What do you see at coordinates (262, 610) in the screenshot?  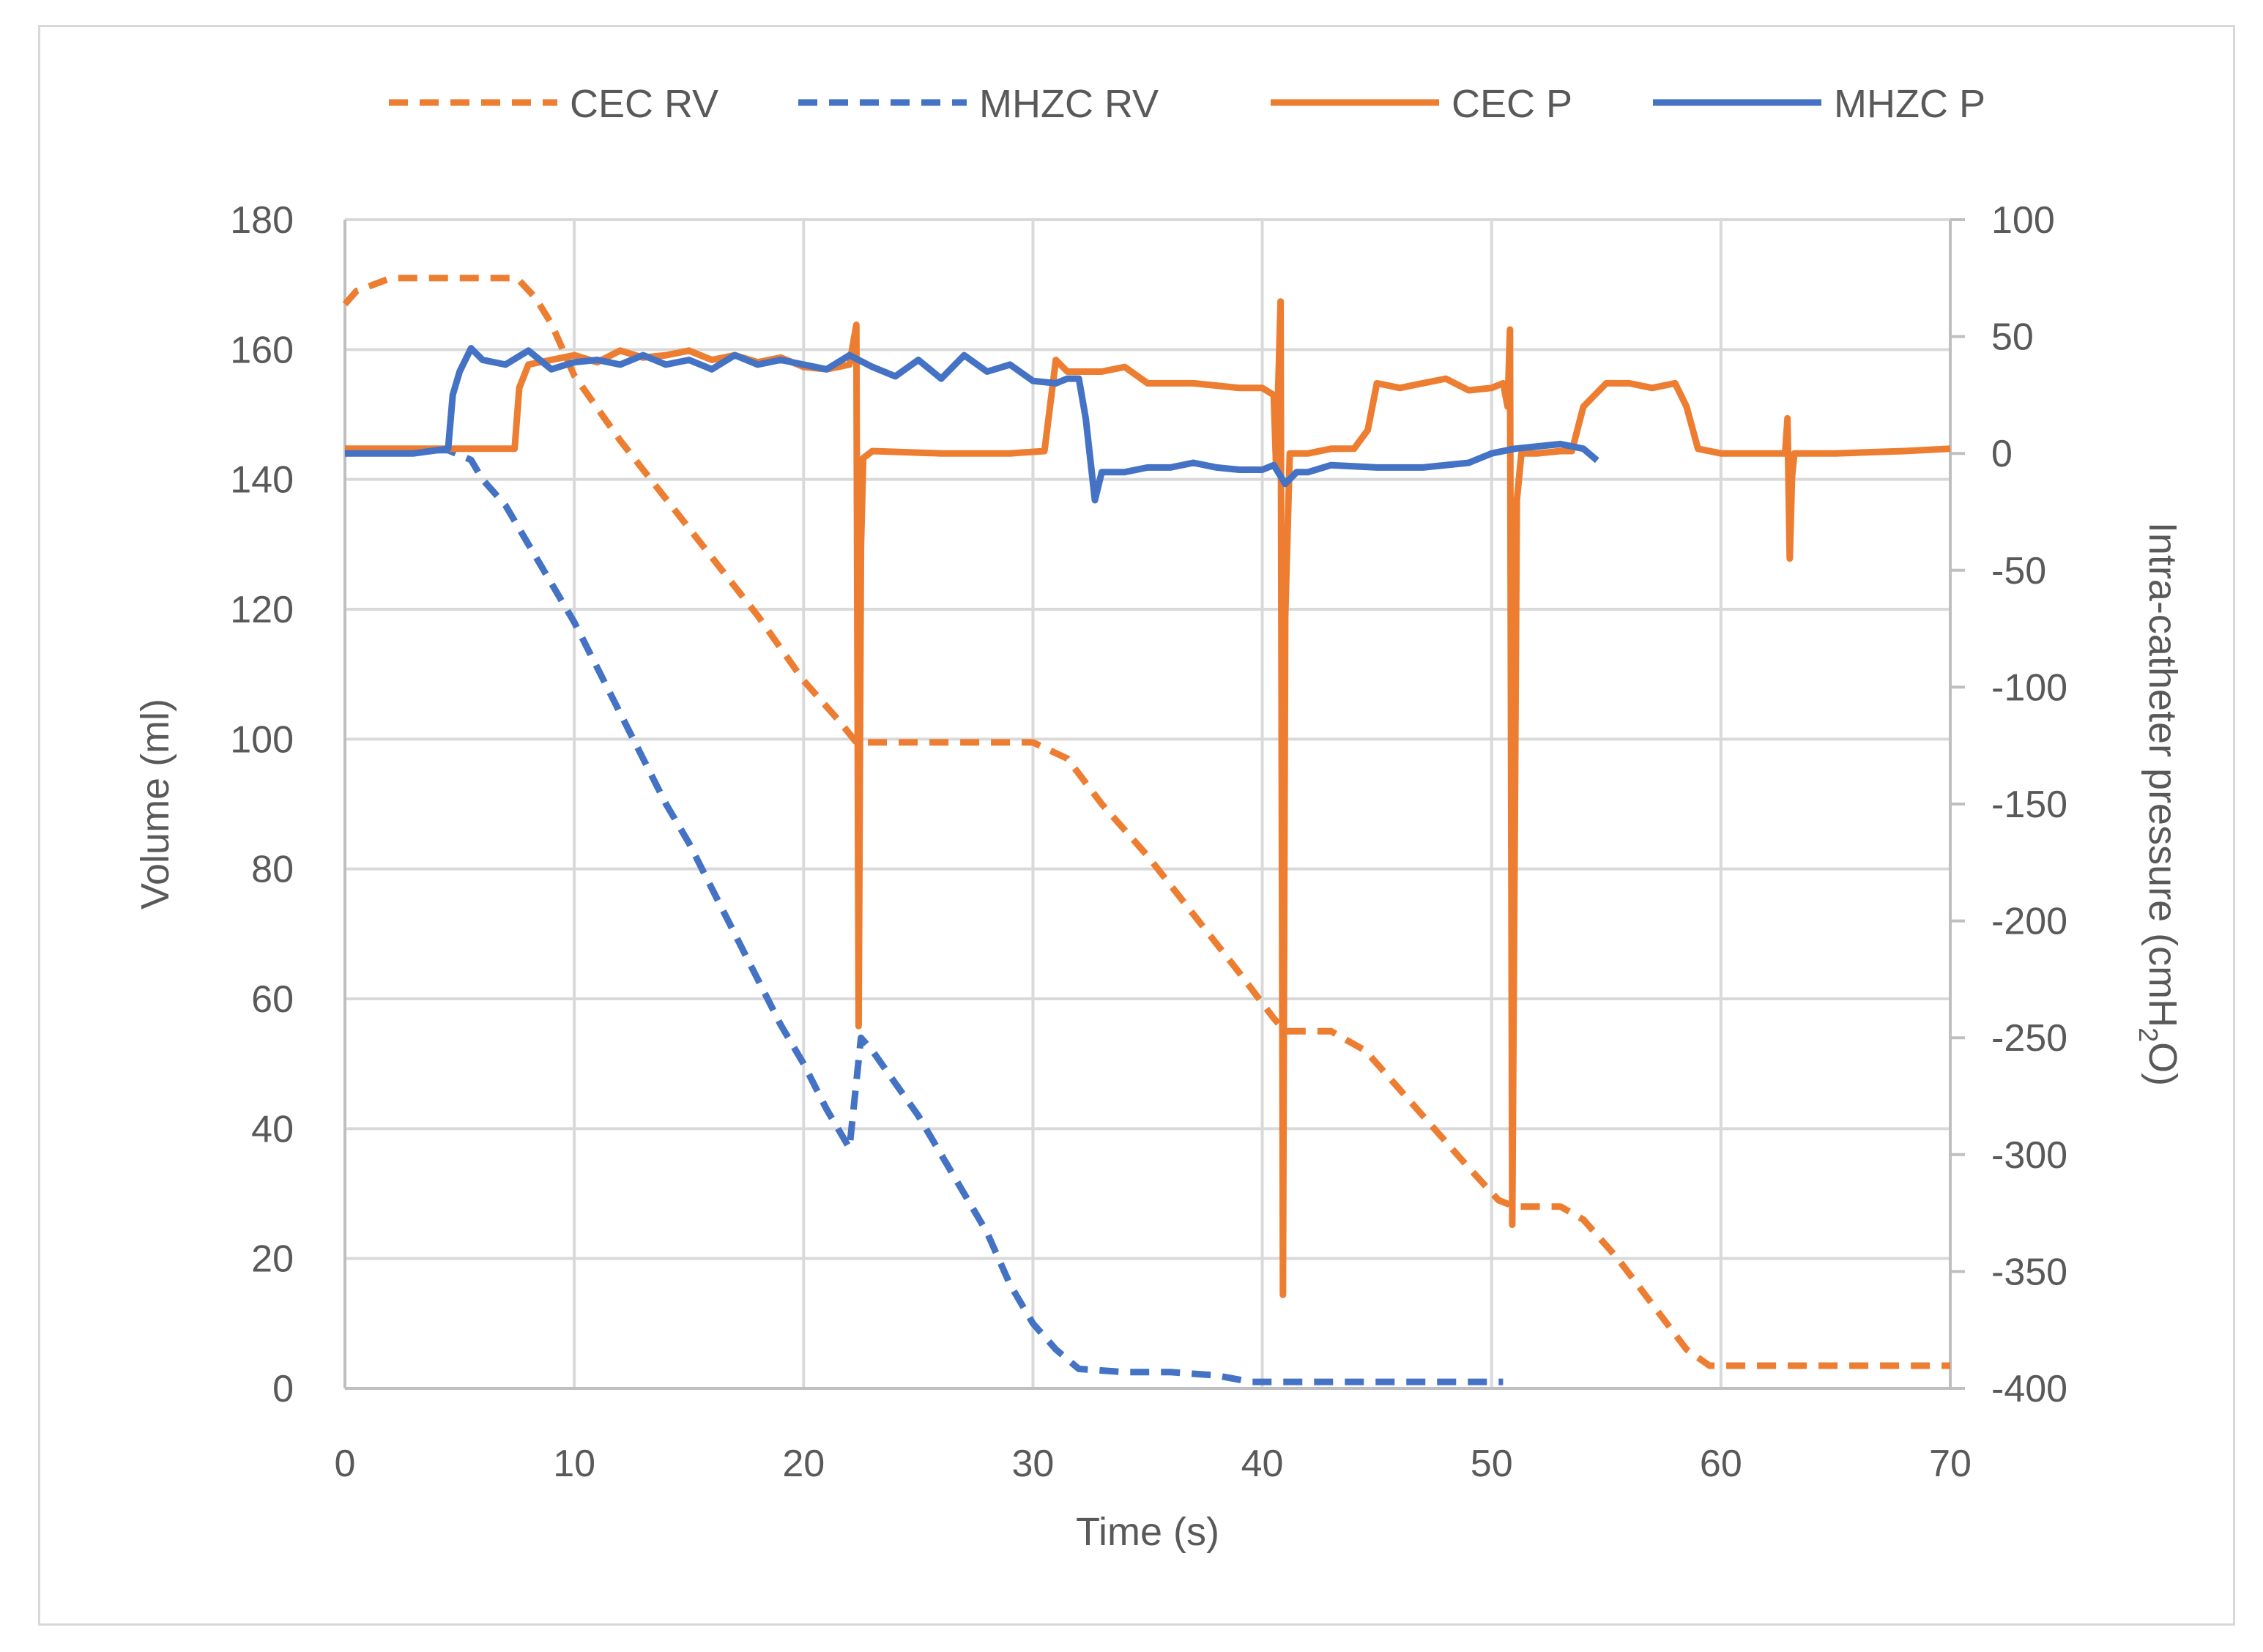 I see `y-tick-label: 120` at bounding box center [262, 610].